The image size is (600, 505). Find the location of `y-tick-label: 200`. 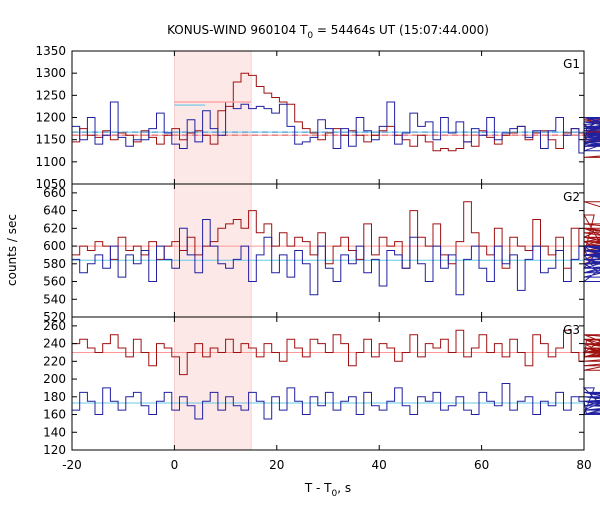

y-tick-label: 200 is located at coordinates (54, 379).